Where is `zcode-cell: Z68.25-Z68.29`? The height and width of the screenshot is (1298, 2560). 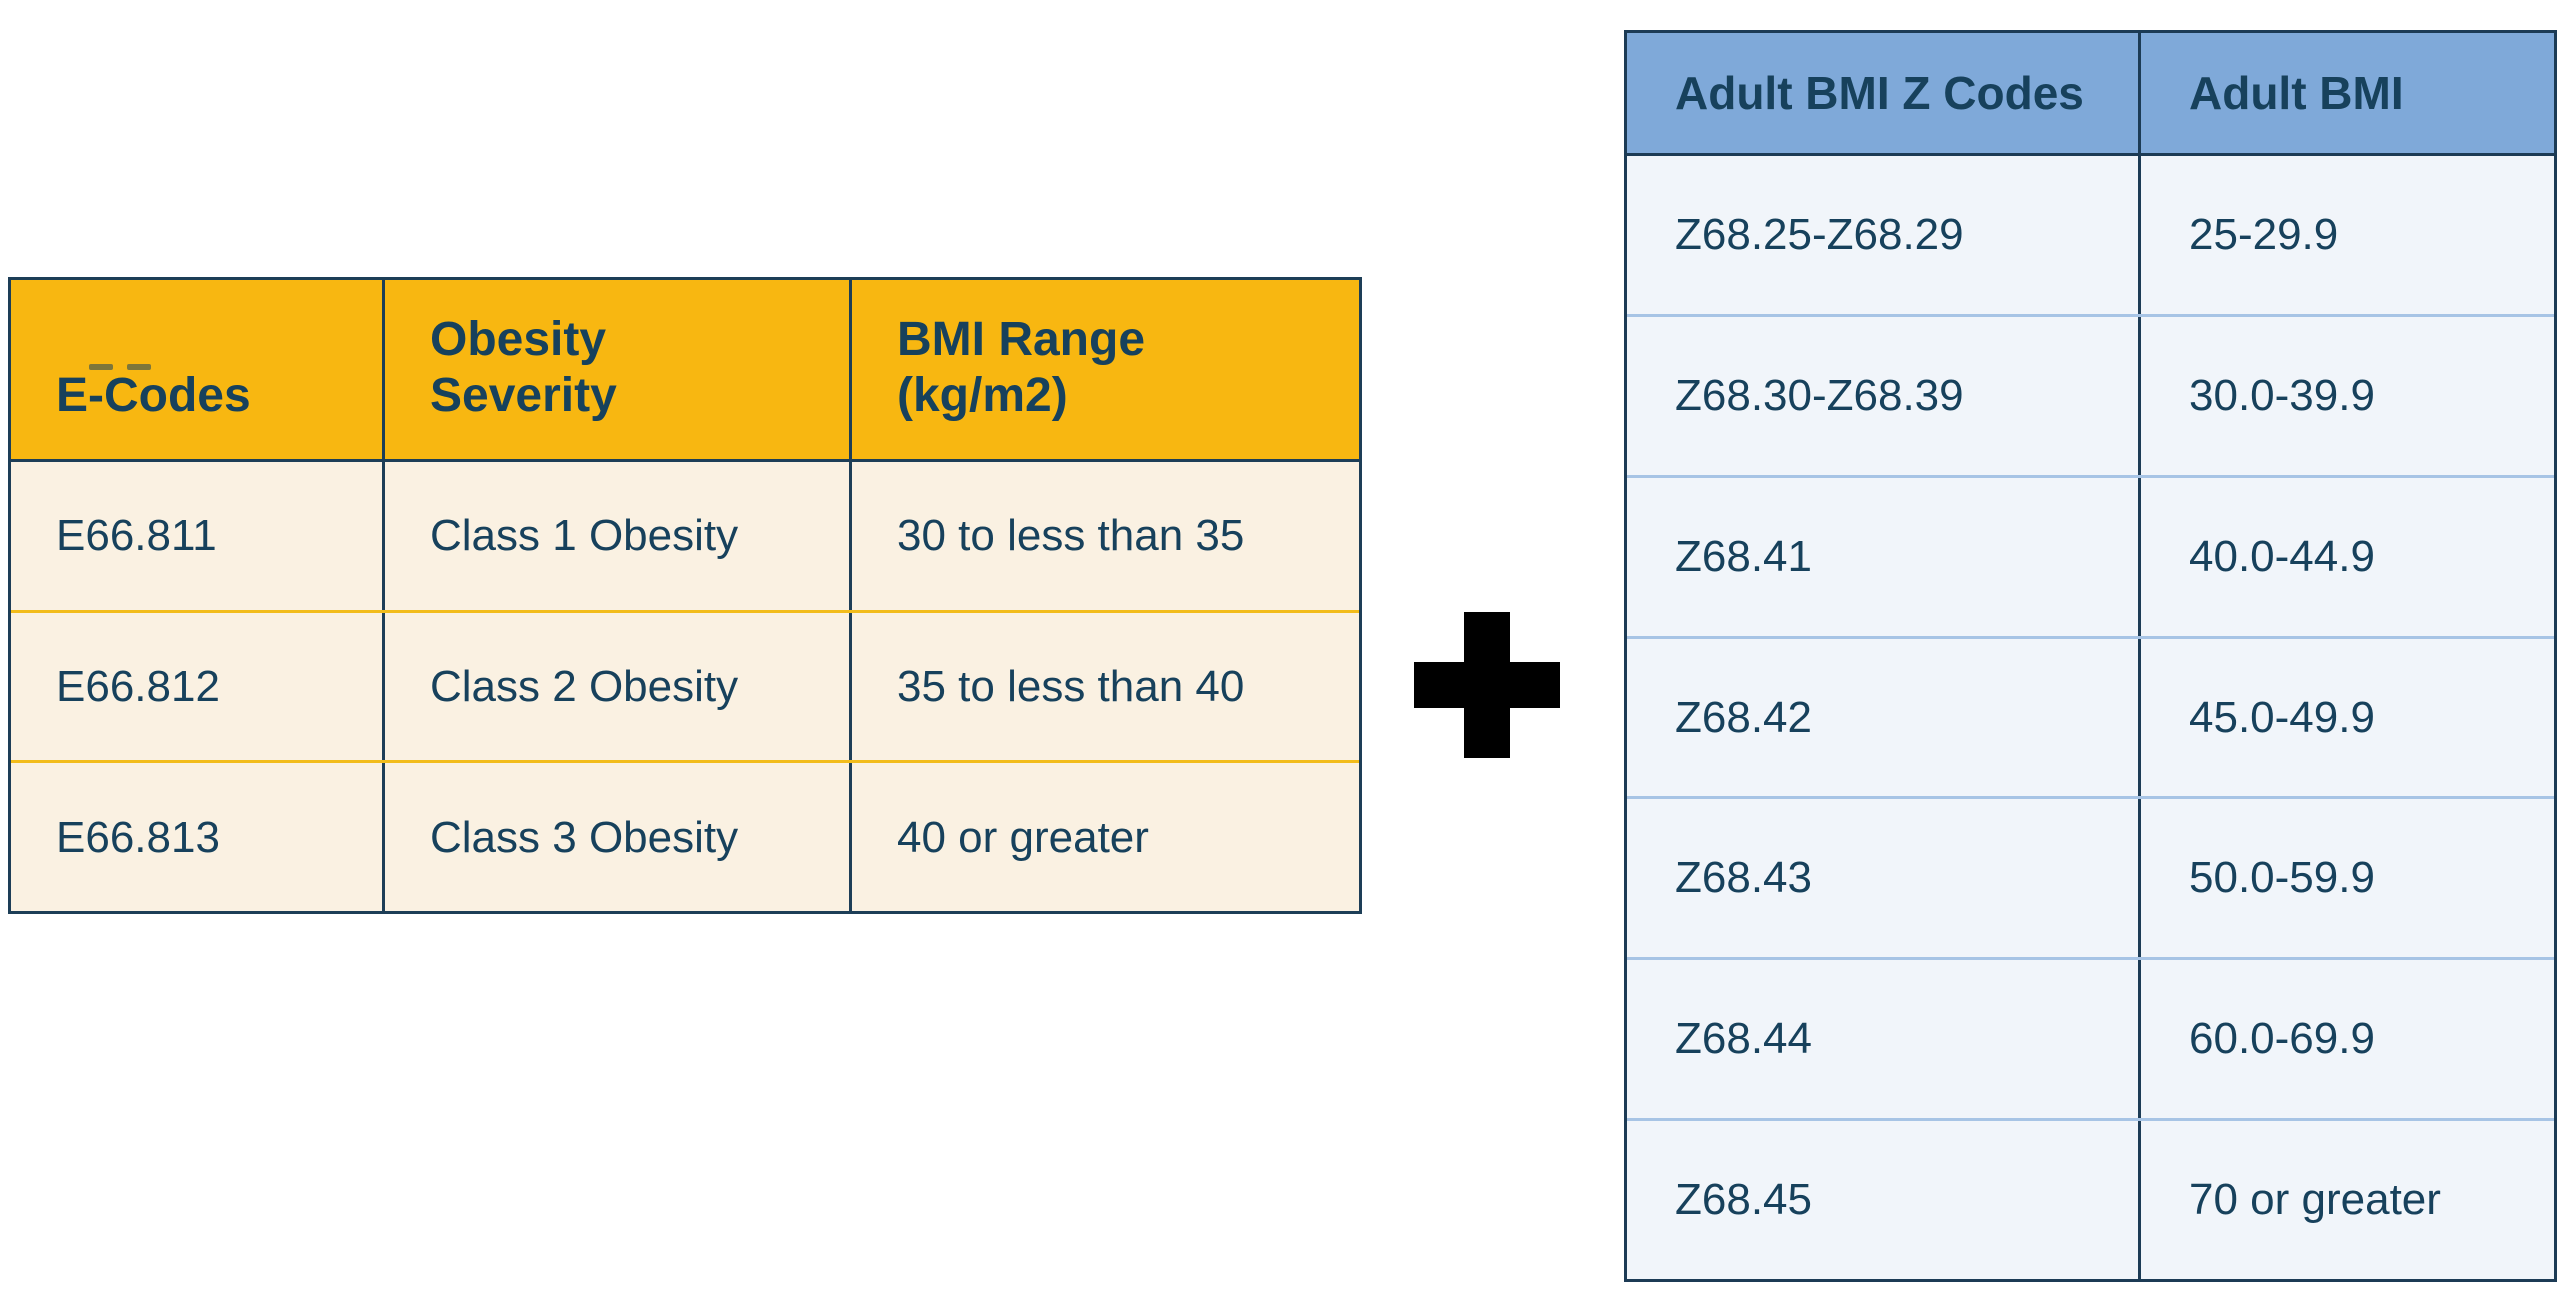 zcode-cell: Z68.25-Z68.29 is located at coordinates (1884, 235).